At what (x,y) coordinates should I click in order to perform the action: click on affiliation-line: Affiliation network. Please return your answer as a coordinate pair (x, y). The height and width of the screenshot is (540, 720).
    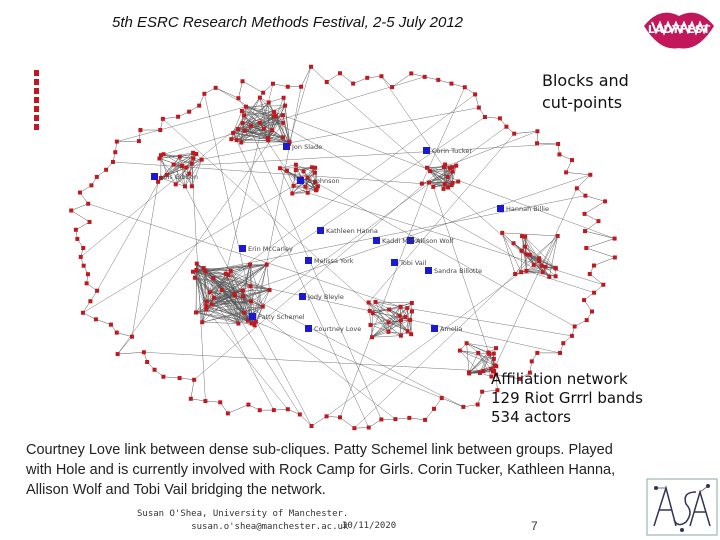
    Looking at the image, I should click on (559, 379).